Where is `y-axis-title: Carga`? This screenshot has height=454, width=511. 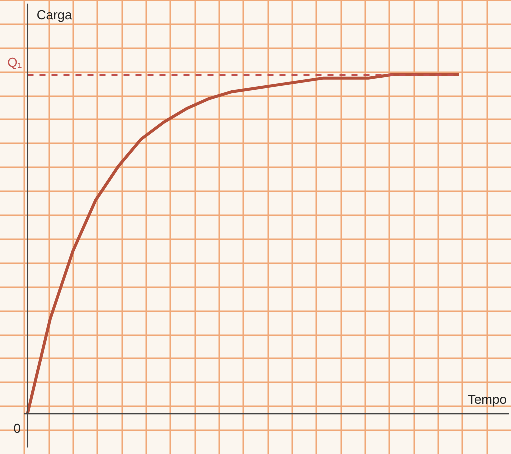 y-axis-title: Carga is located at coordinates (55, 14).